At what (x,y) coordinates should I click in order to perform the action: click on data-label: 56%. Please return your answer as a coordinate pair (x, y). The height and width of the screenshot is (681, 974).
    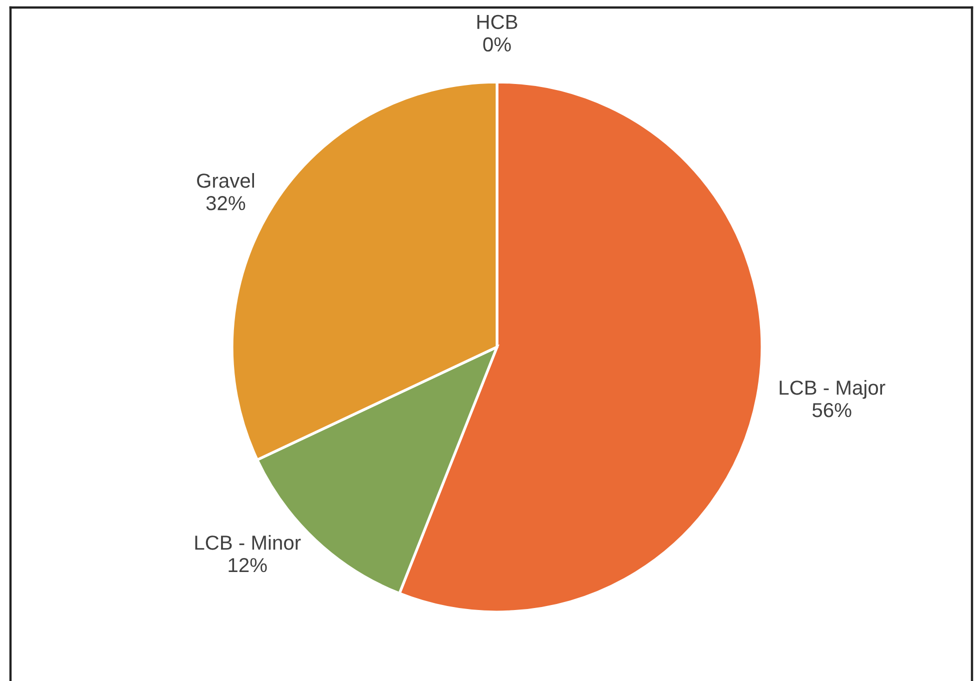
    Looking at the image, I should click on (832, 410).